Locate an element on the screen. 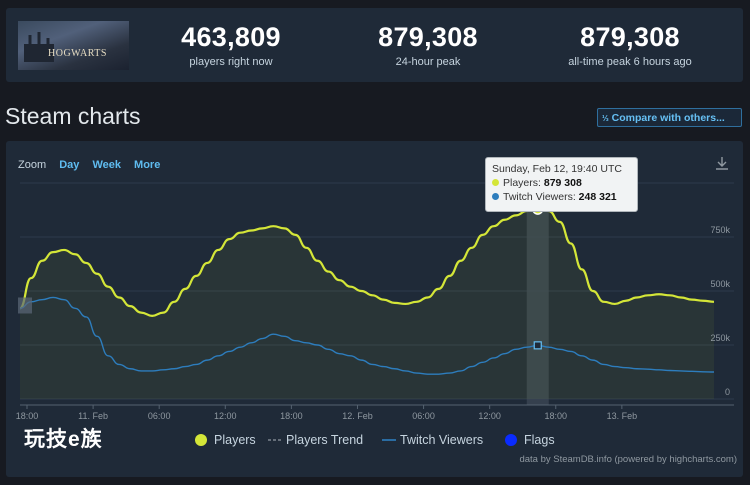 Image resolution: width=750 pixels, height=485 pixels. game-logo-text: HOGWARTS is located at coordinates (77, 53).